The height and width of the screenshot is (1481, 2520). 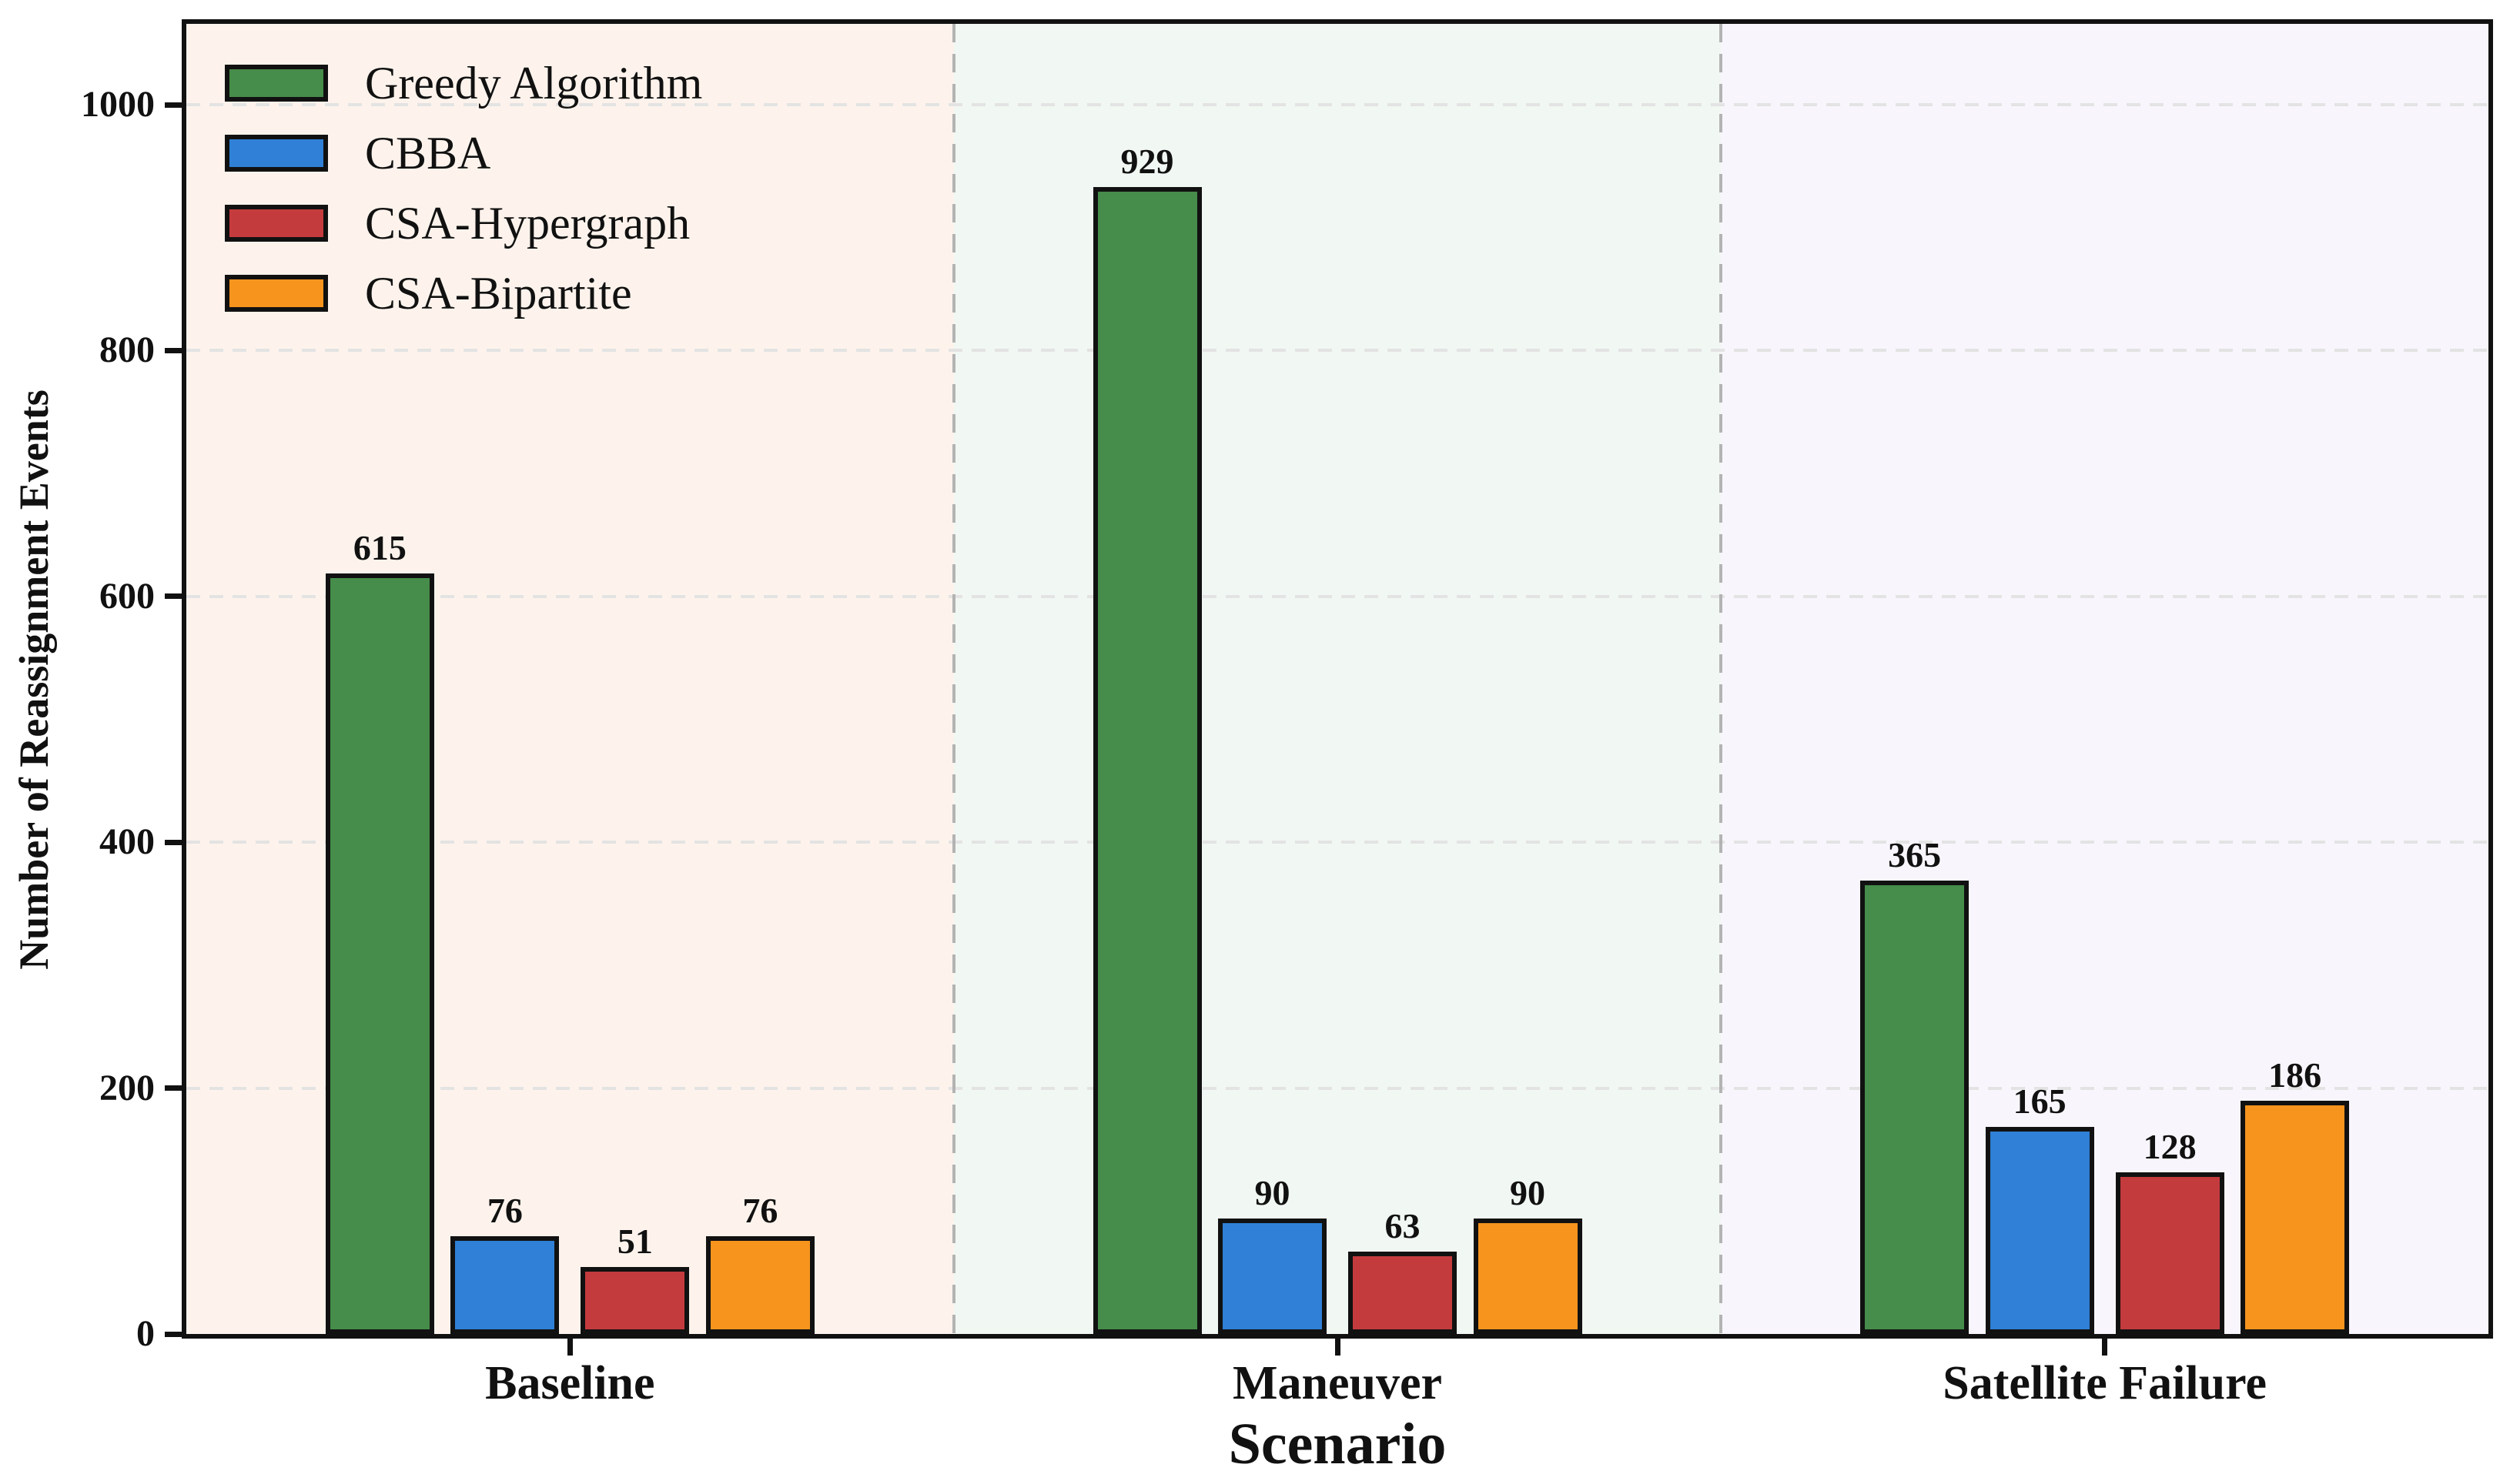 What do you see at coordinates (505, 1284) in the screenshot?
I see `bar-cbba-baseline` at bounding box center [505, 1284].